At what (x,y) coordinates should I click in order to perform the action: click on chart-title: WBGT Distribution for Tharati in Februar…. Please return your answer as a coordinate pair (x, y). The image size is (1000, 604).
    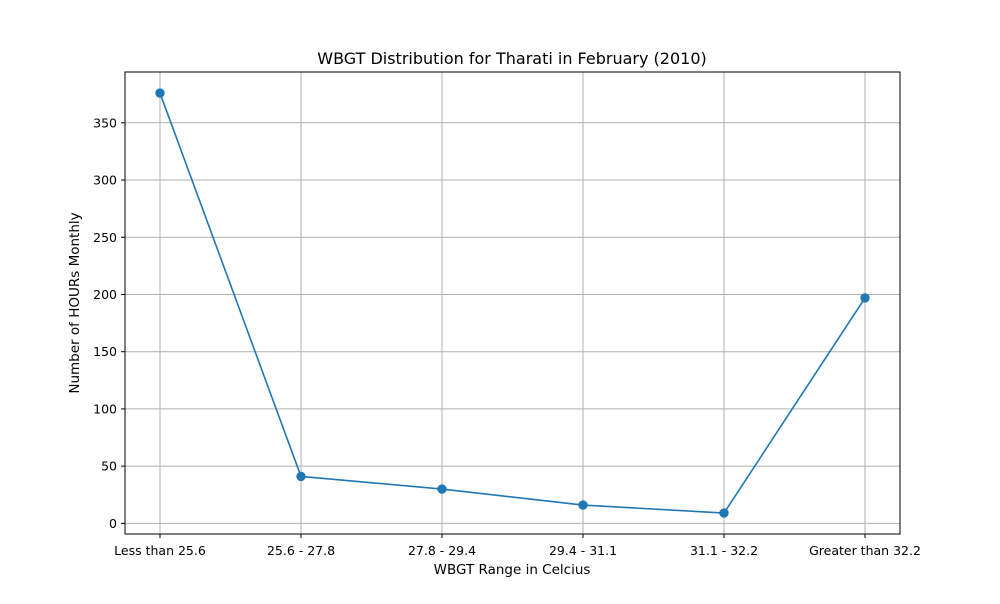
    Looking at the image, I should click on (511, 58).